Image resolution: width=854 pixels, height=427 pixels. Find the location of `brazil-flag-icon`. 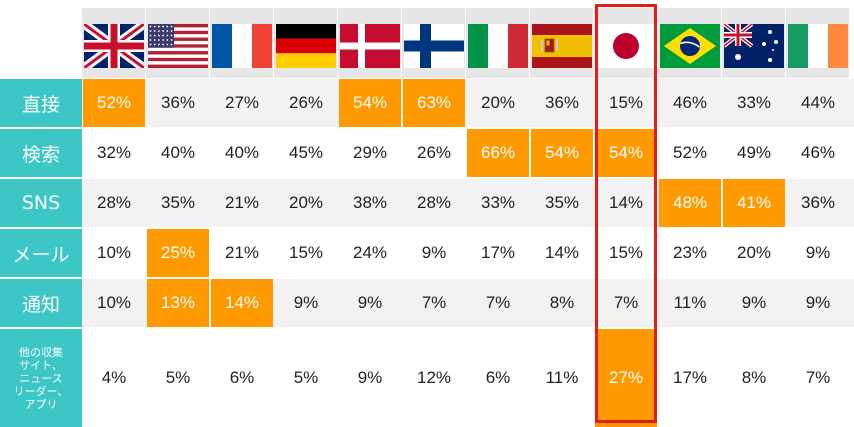

brazil-flag-icon is located at coordinates (690, 46).